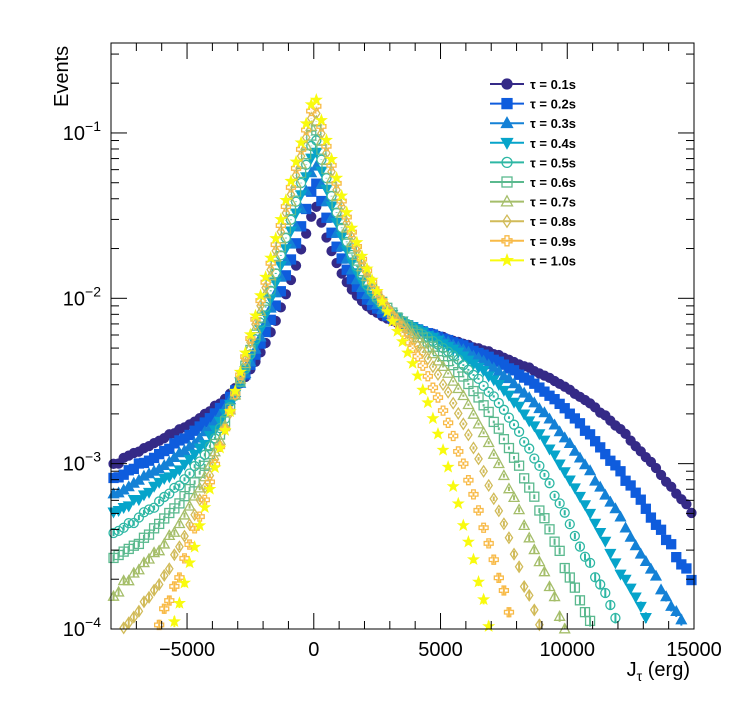  What do you see at coordinates (74, 299) in the screenshot?
I see `y-tick-base: 10` at bounding box center [74, 299].